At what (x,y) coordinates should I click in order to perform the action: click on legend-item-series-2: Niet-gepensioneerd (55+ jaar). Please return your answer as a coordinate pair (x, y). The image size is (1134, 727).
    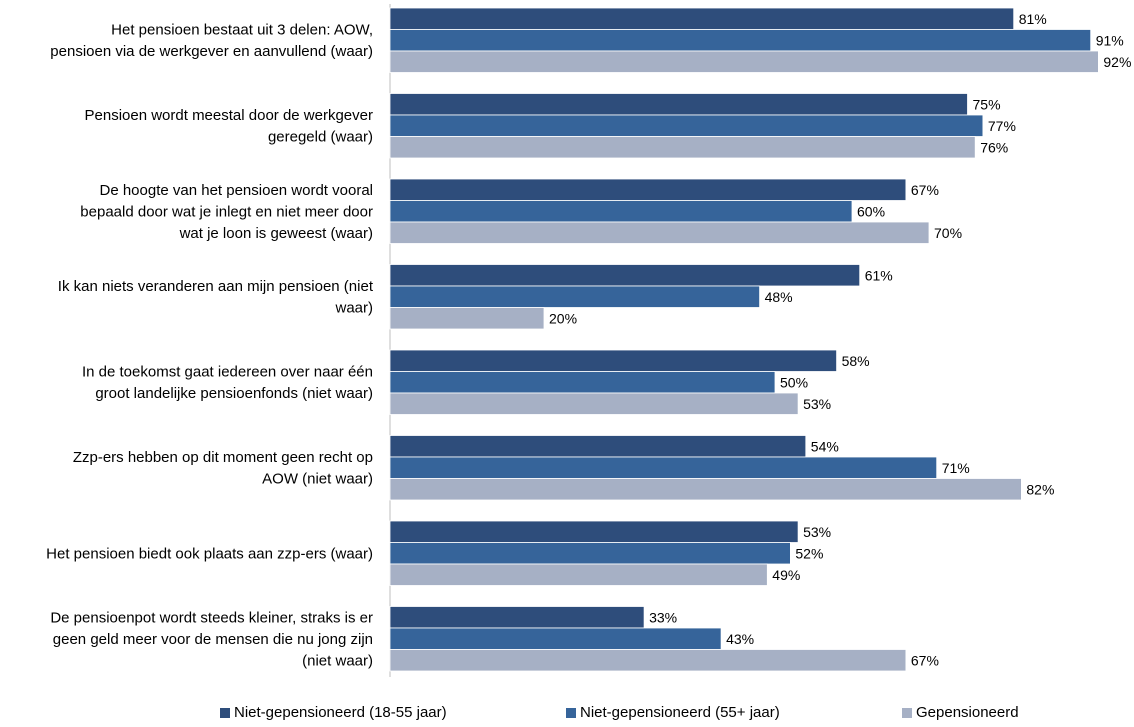
    Looking at the image, I should click on (673, 712).